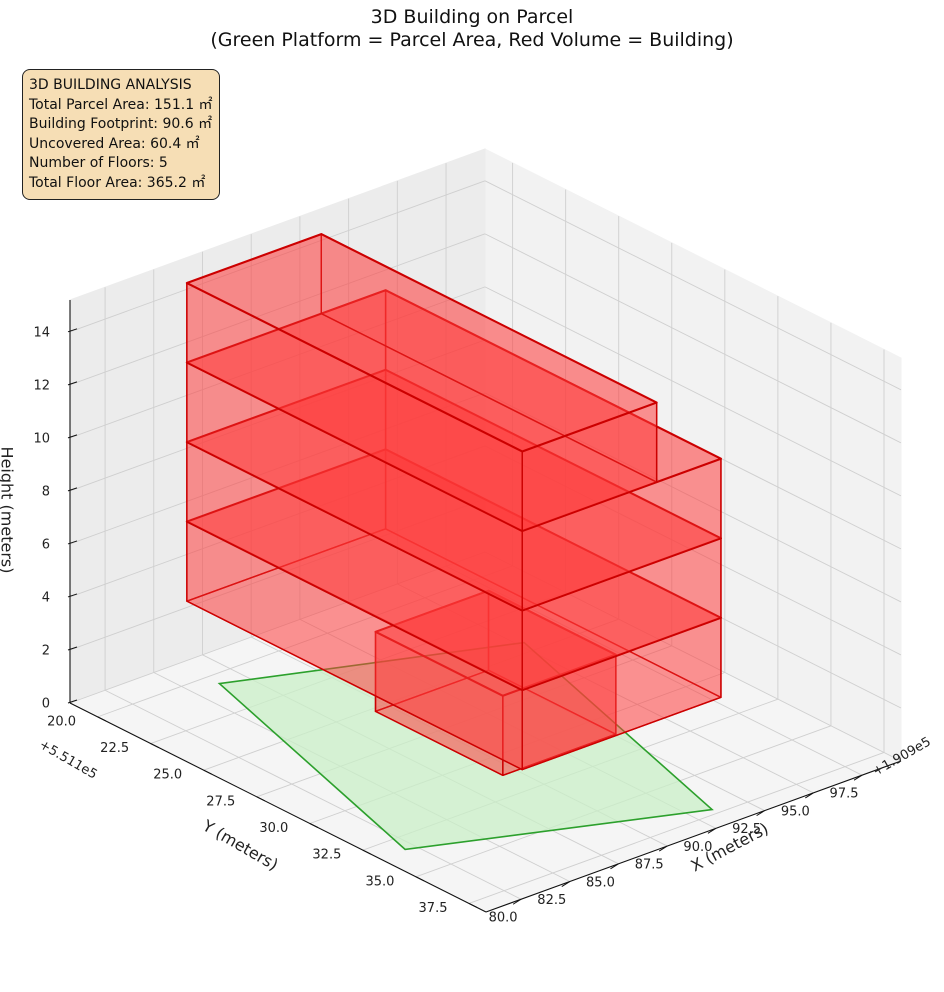  What do you see at coordinates (600, 882) in the screenshot?
I see `x-tick-label: 85.0` at bounding box center [600, 882].